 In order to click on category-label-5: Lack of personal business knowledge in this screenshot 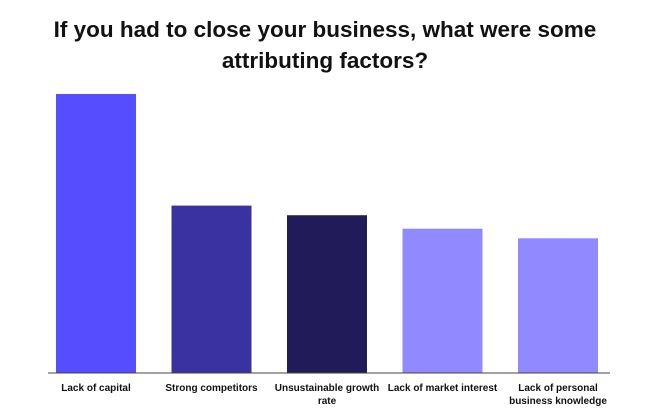, I will do `click(558, 395)`.